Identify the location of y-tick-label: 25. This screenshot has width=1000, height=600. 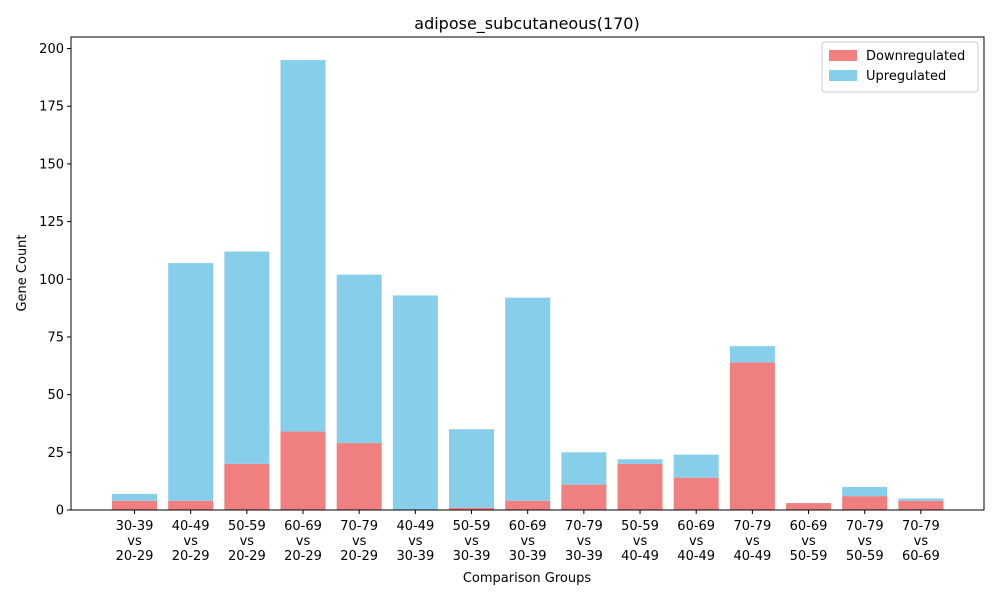
(55, 453).